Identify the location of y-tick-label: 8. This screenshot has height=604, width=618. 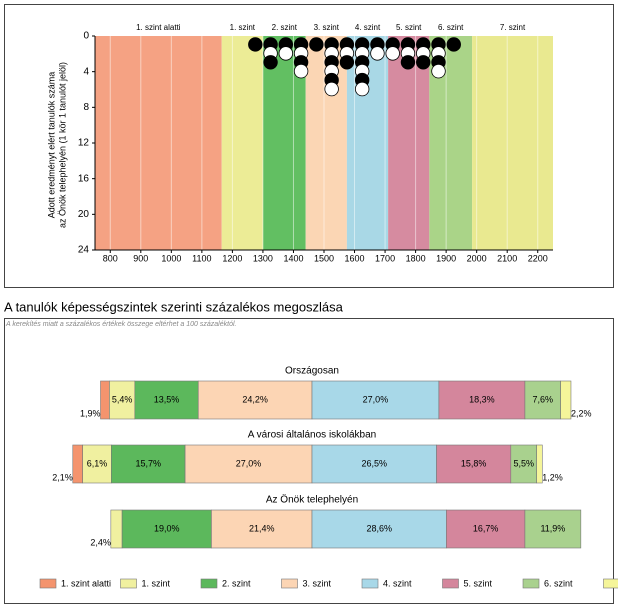
(86, 107).